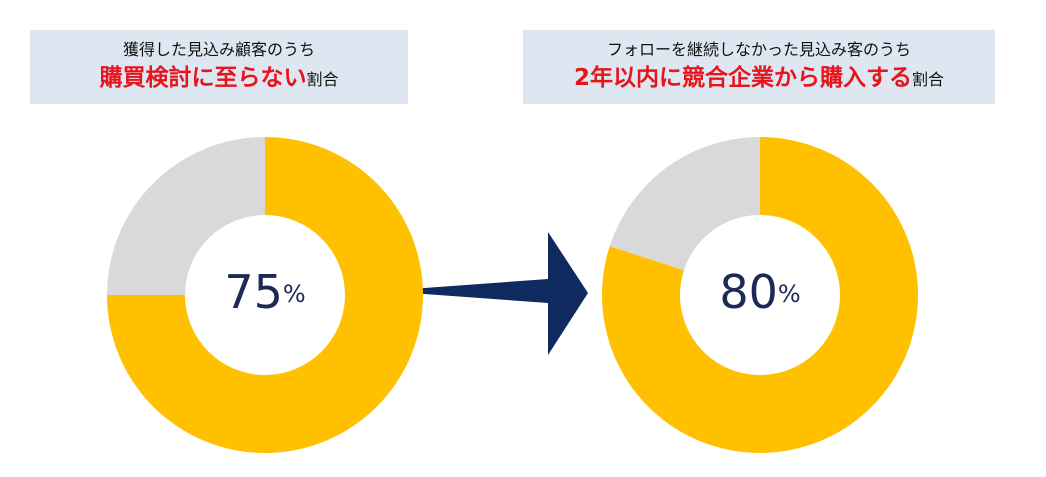  What do you see at coordinates (203, 78) in the screenshot?
I see `highlight: 購買検討に至らない` at bounding box center [203, 78].